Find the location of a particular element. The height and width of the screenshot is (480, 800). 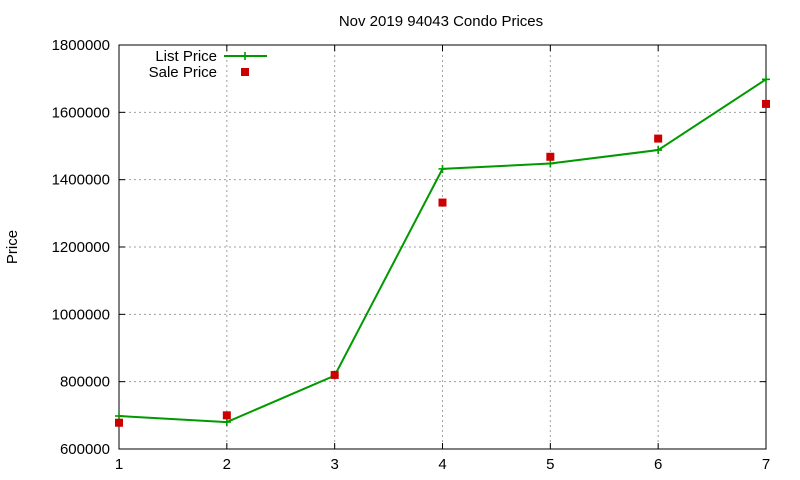

x-tick-label: 3 is located at coordinates (334, 464).